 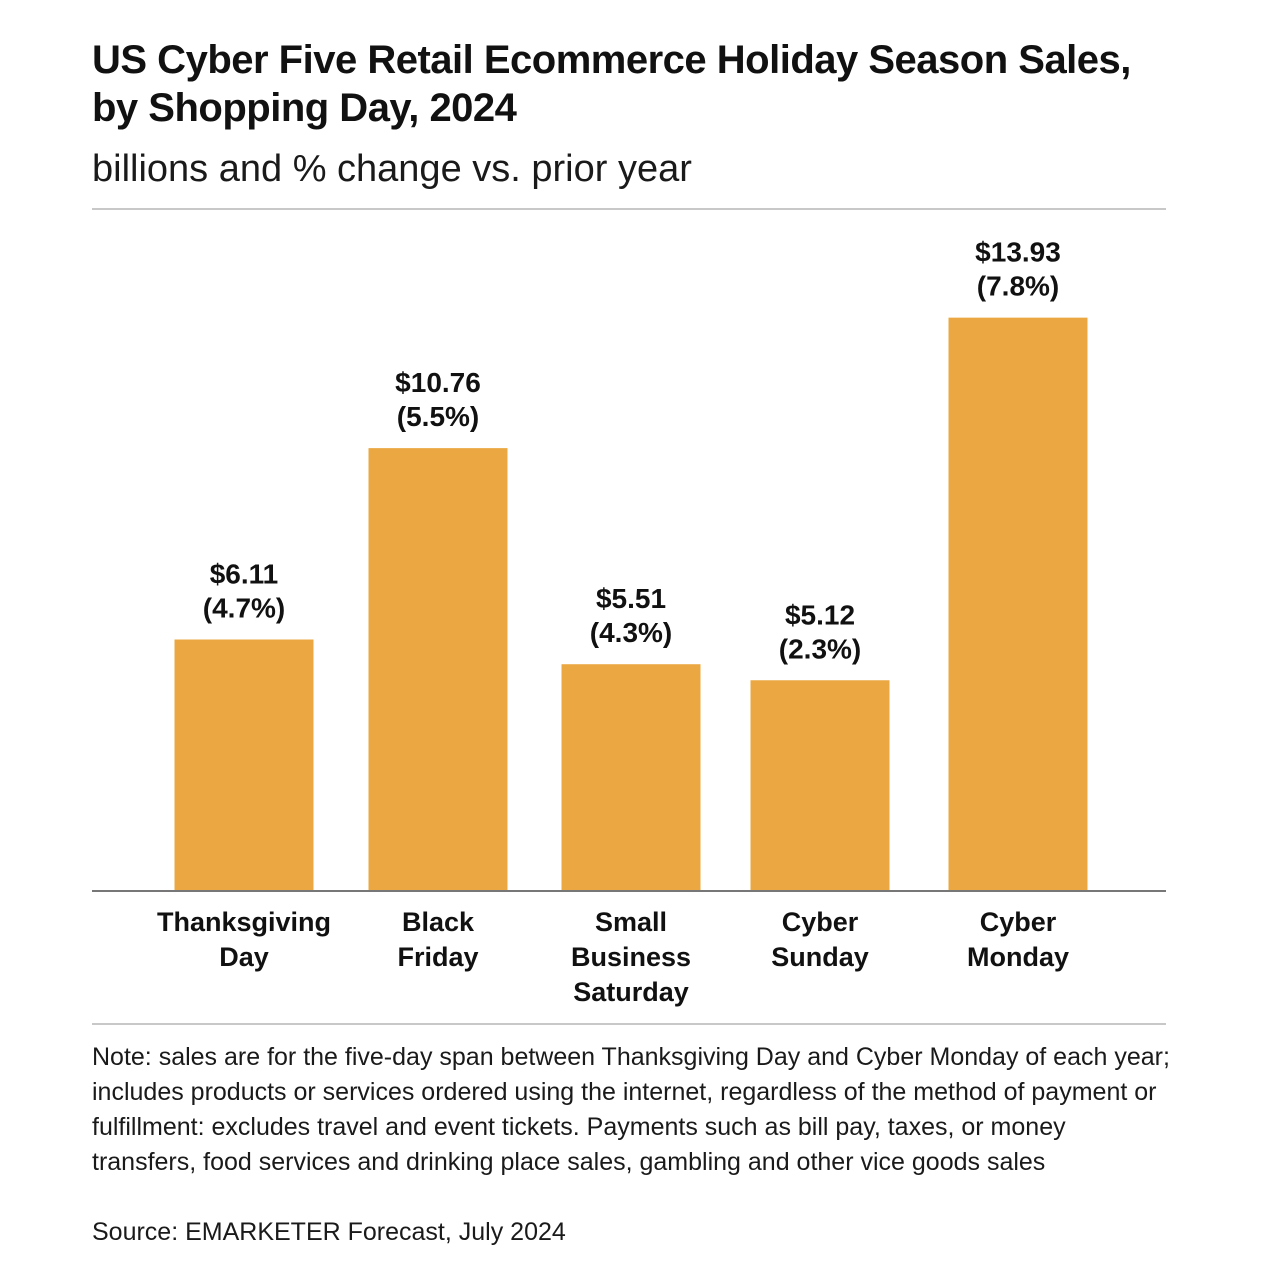 What do you see at coordinates (631, 922) in the screenshot?
I see `x-tick-label: Small` at bounding box center [631, 922].